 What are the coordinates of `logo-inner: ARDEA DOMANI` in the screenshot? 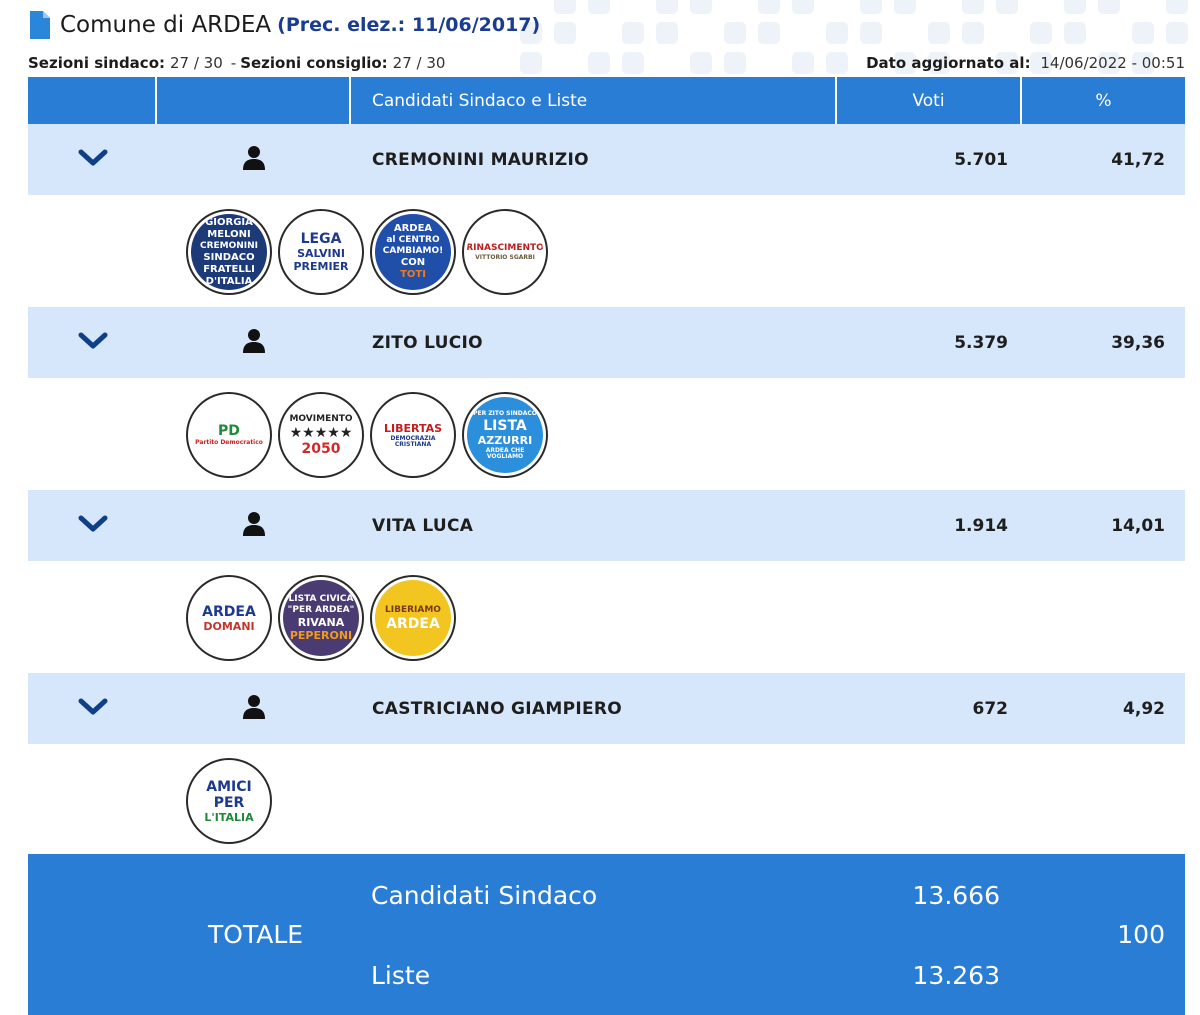 It's located at (229, 618).